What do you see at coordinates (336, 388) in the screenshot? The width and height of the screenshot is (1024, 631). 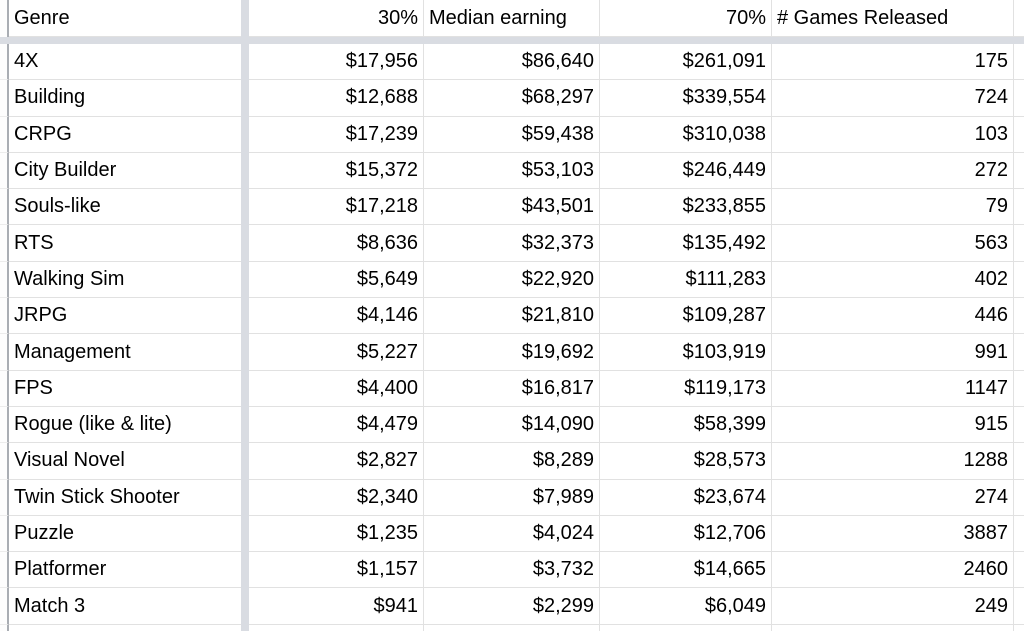 I see `cell-30-percent: $4,400` at bounding box center [336, 388].